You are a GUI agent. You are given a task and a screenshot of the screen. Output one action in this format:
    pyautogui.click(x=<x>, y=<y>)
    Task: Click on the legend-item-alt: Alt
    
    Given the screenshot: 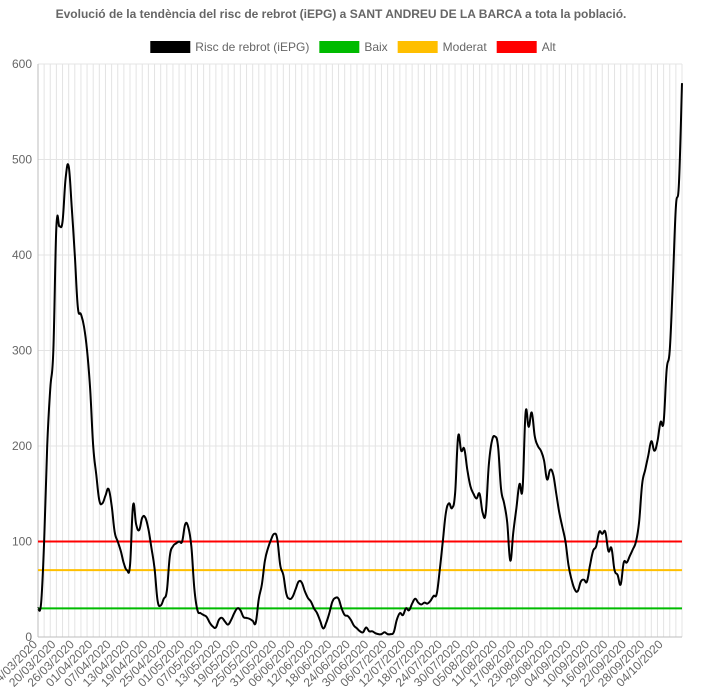 What is the action you would take?
    pyautogui.click(x=526, y=47)
    